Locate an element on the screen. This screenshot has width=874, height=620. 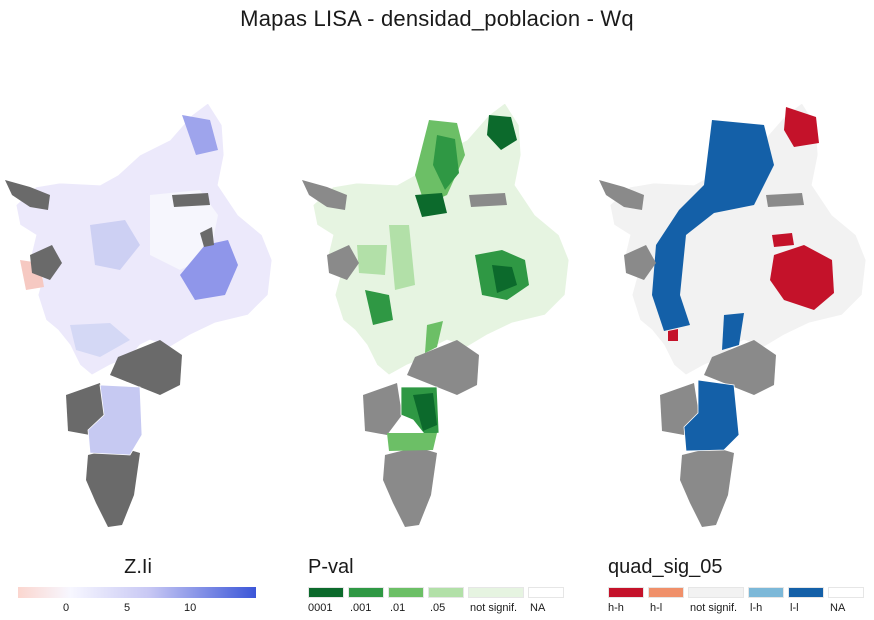
zli-legend: Z.Ii 0 5 10 is located at coordinates (138, 587).